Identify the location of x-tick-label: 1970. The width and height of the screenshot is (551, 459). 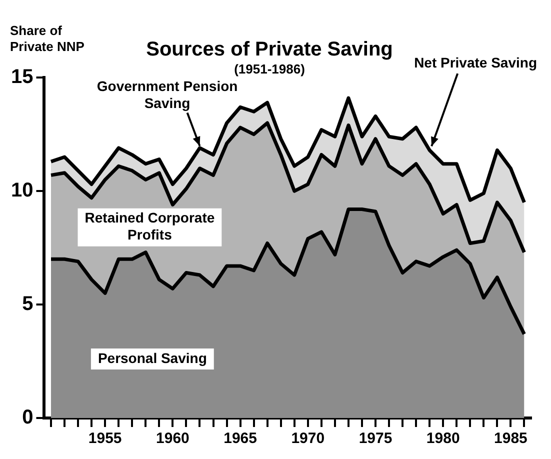
(308, 439).